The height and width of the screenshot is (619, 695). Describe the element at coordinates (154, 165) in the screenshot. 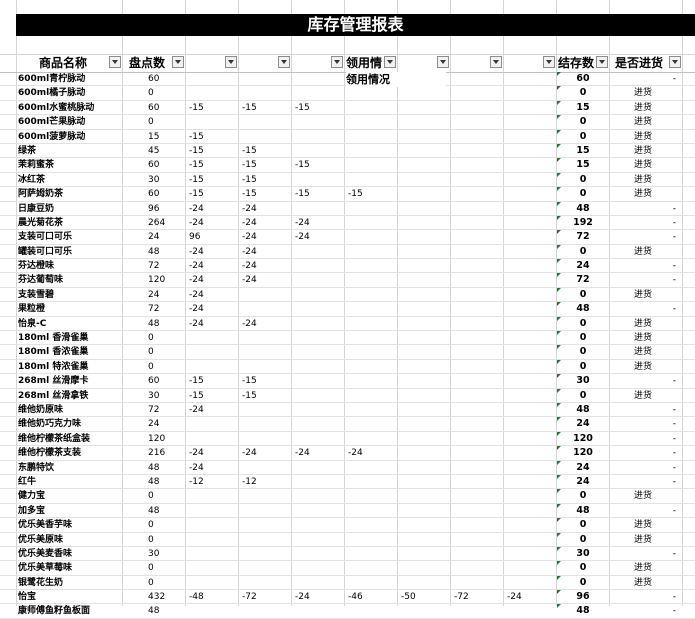

I see `cell-count: 60` at that location.